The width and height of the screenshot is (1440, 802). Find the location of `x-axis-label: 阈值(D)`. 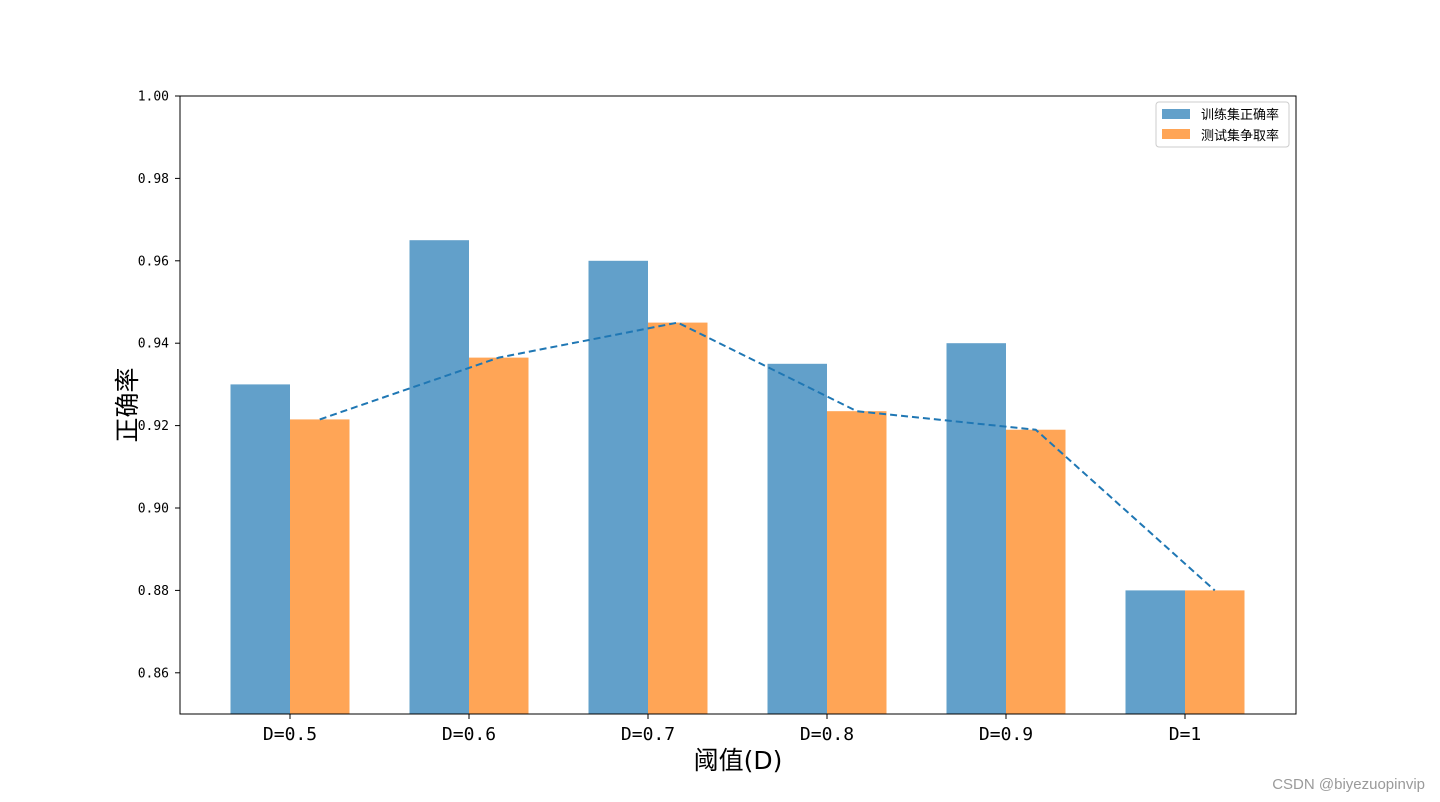

x-axis-label: 阈值(D) is located at coordinates (738, 760).